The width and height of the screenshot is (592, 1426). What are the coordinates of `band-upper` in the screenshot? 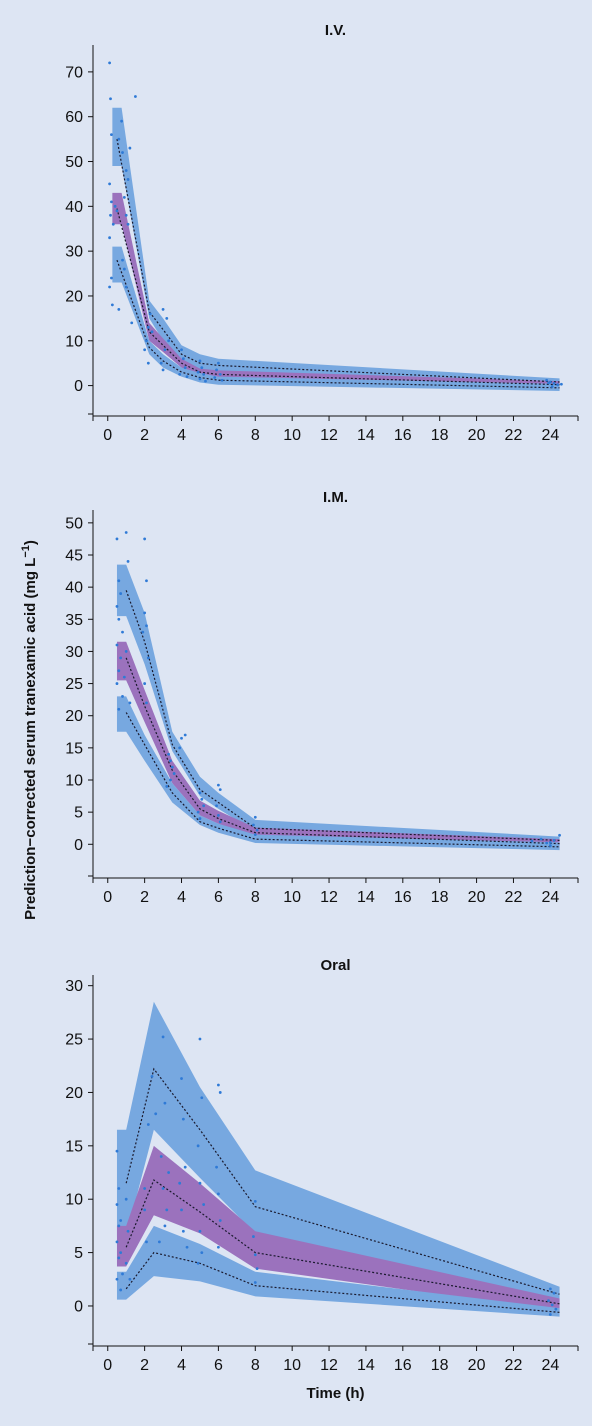 It's located at (336, 247).